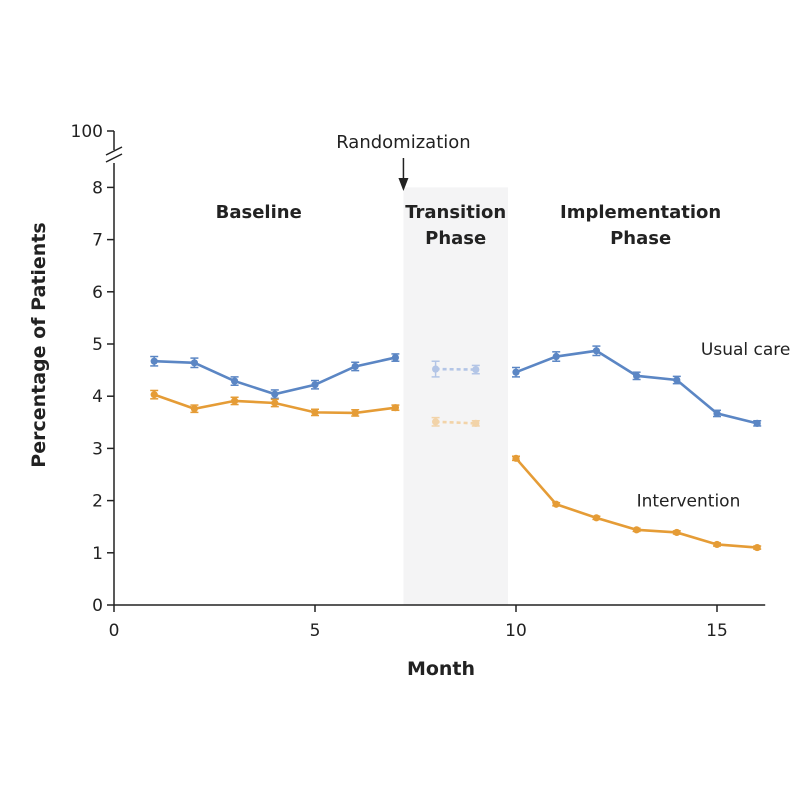 The width and height of the screenshot is (800, 800). Describe the element at coordinates (97, 188) in the screenshot. I see `y-tick-label: 8` at that location.